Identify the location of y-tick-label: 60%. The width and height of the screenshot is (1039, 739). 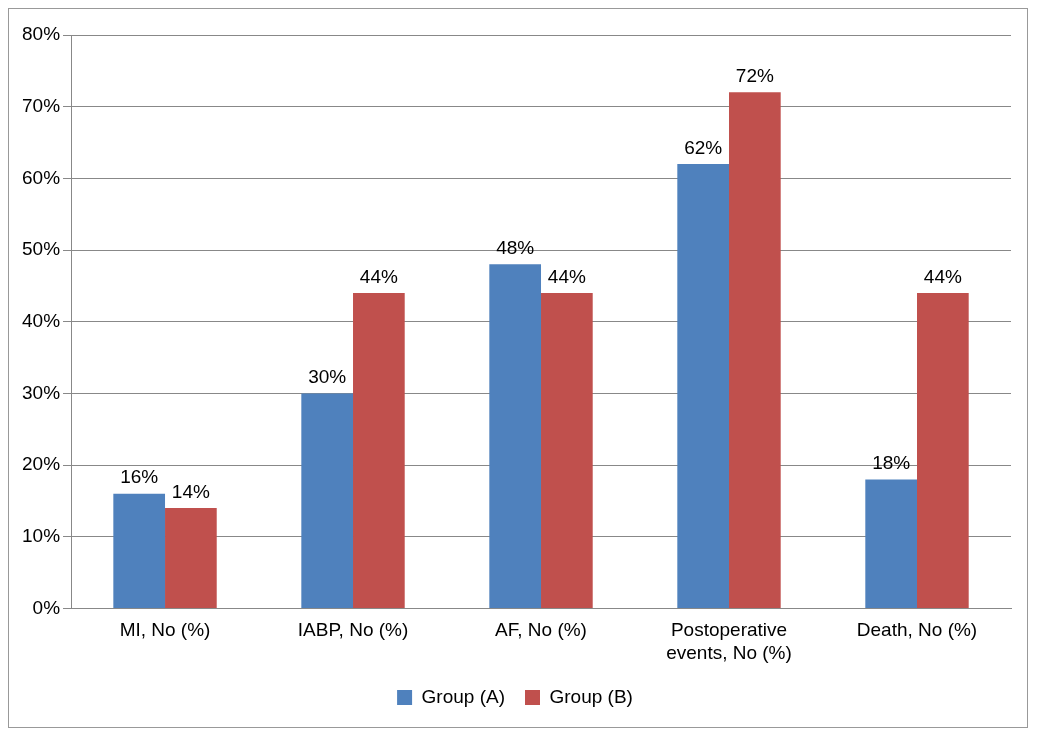
(41, 177).